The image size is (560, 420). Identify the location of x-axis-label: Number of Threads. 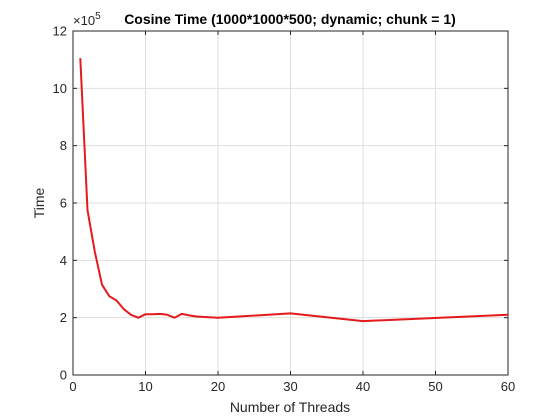
(290, 407).